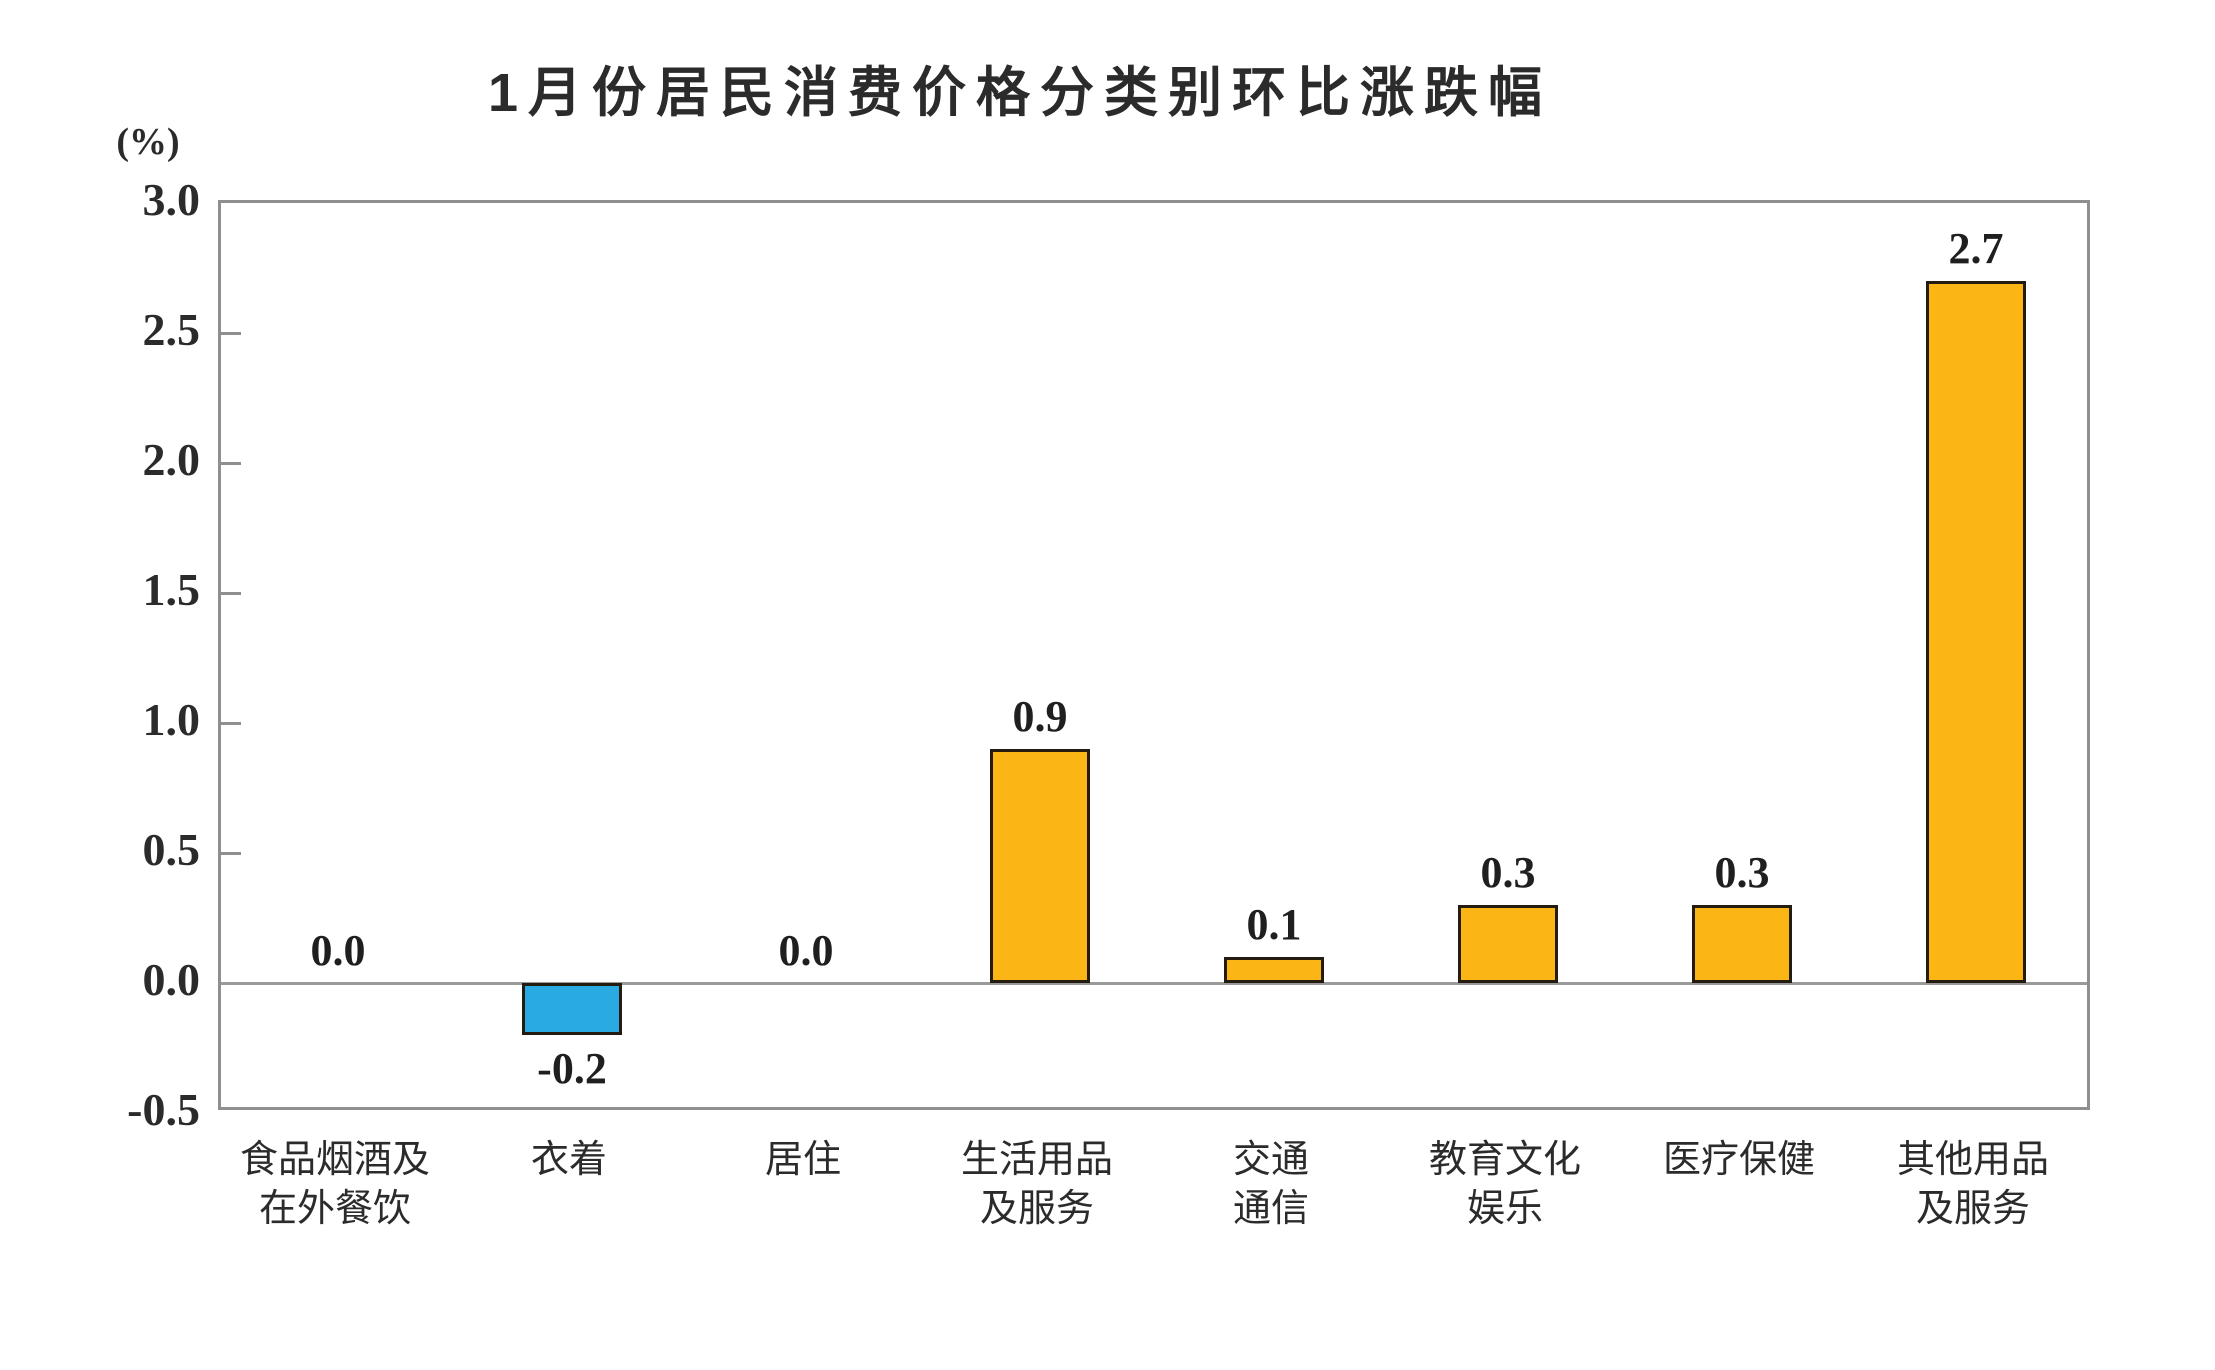 This screenshot has width=2215, height=1370. I want to click on x-axis-category-label: 教育文化 娱乐, so click(1504, 1185).